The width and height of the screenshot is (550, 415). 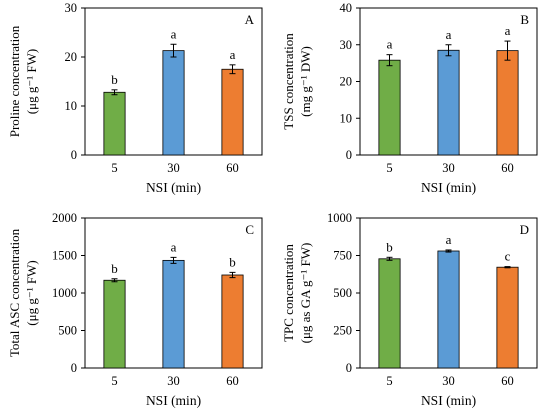 I want to click on panel-b-panel-label: B, so click(x=524, y=19).